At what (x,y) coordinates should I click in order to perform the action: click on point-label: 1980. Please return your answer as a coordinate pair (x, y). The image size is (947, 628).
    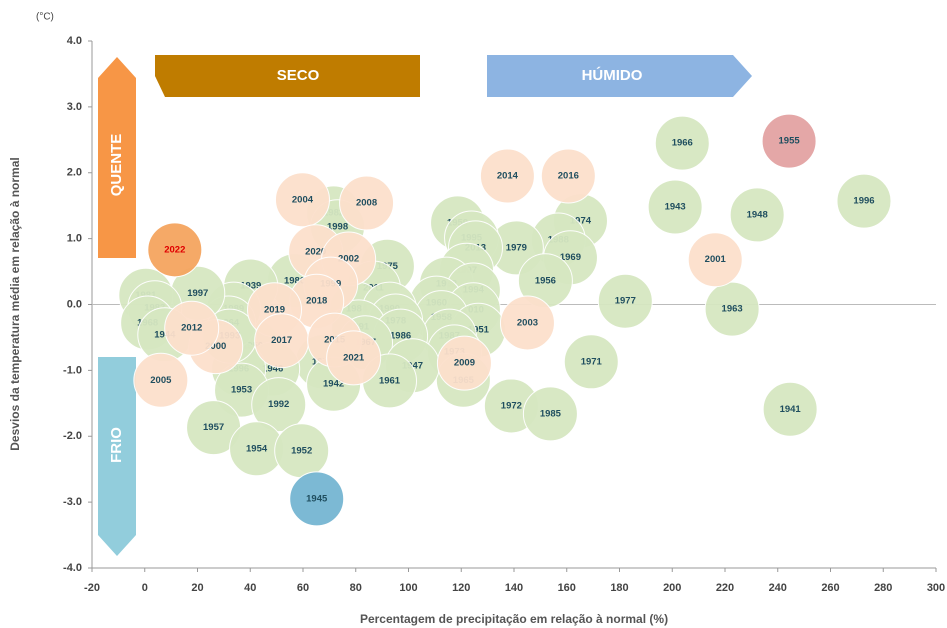
    Looking at the image, I should click on (294, 280).